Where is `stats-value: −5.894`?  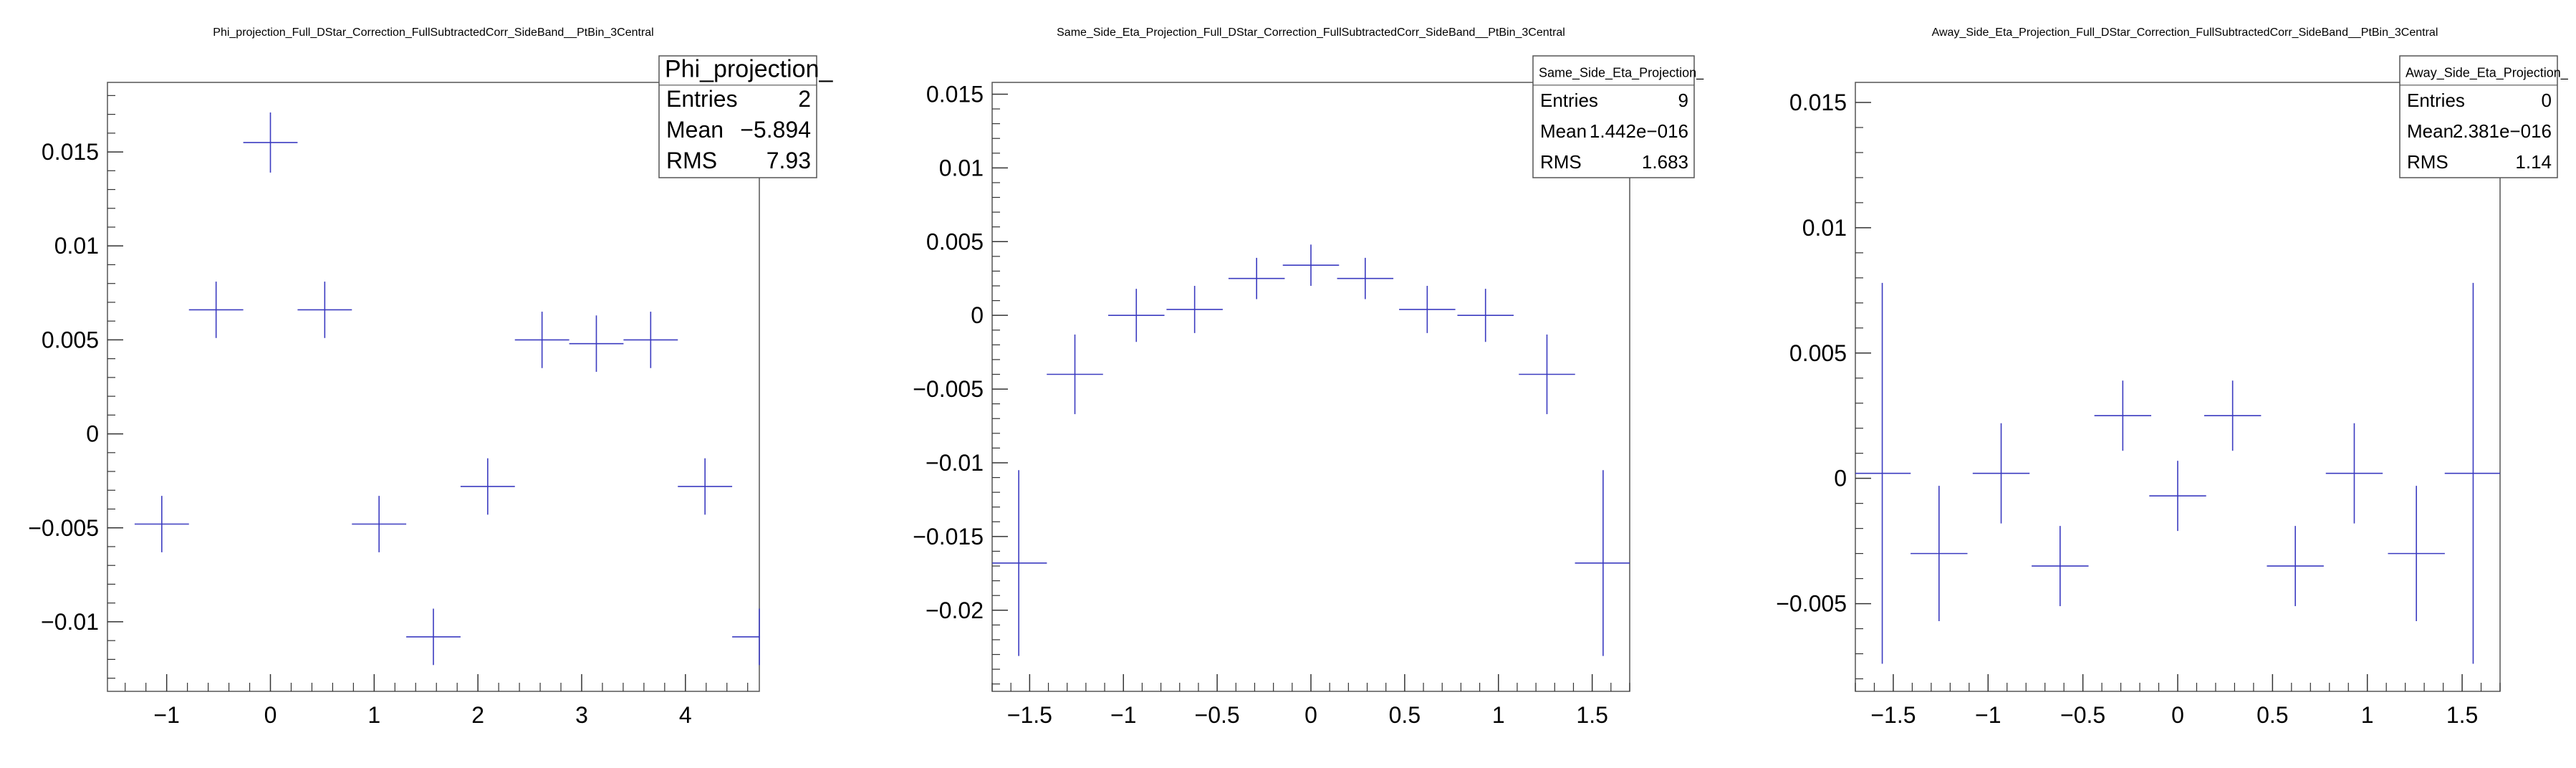 stats-value: −5.894 is located at coordinates (776, 130).